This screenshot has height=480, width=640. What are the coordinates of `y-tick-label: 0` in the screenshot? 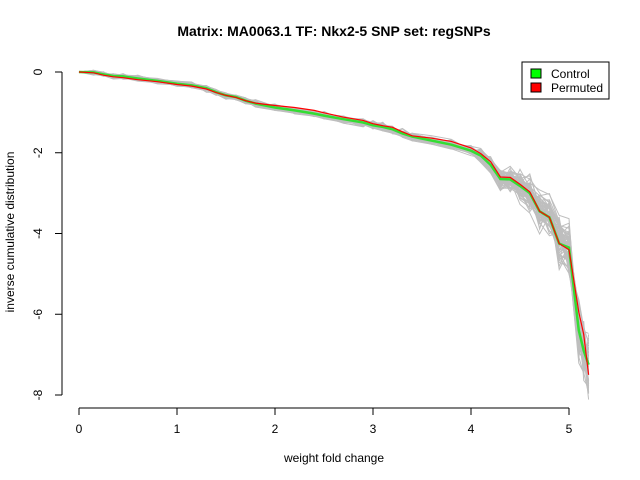 It's located at (38, 71).